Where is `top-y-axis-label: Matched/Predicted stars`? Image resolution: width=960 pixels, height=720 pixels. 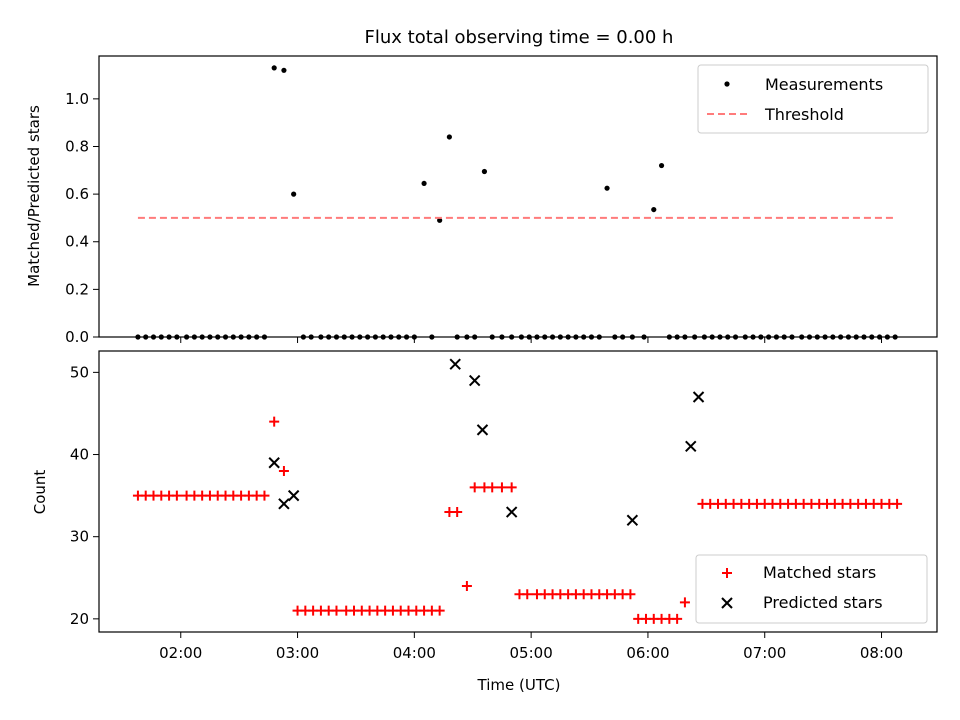 top-y-axis-label: Matched/Predicted stars is located at coordinates (34, 196).